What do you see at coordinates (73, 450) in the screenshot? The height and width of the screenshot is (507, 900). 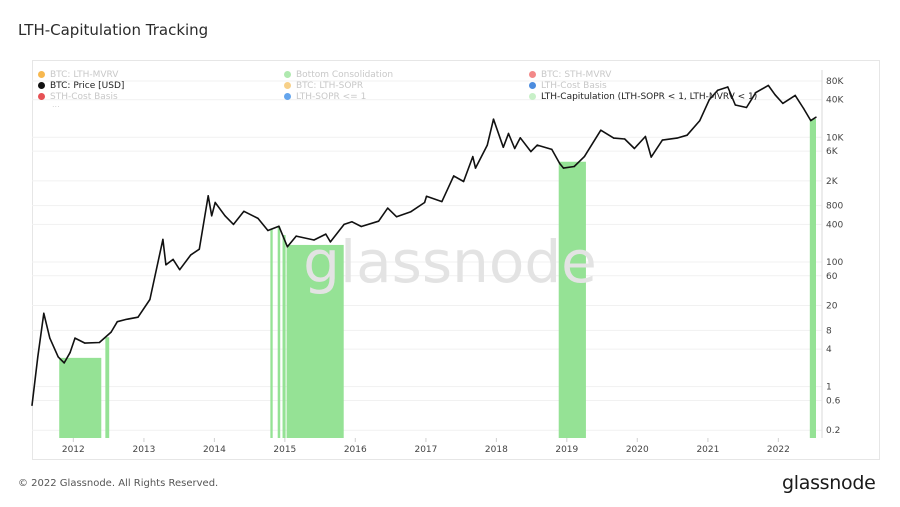 I see `x-tick-label-0: 2012` at bounding box center [73, 450].